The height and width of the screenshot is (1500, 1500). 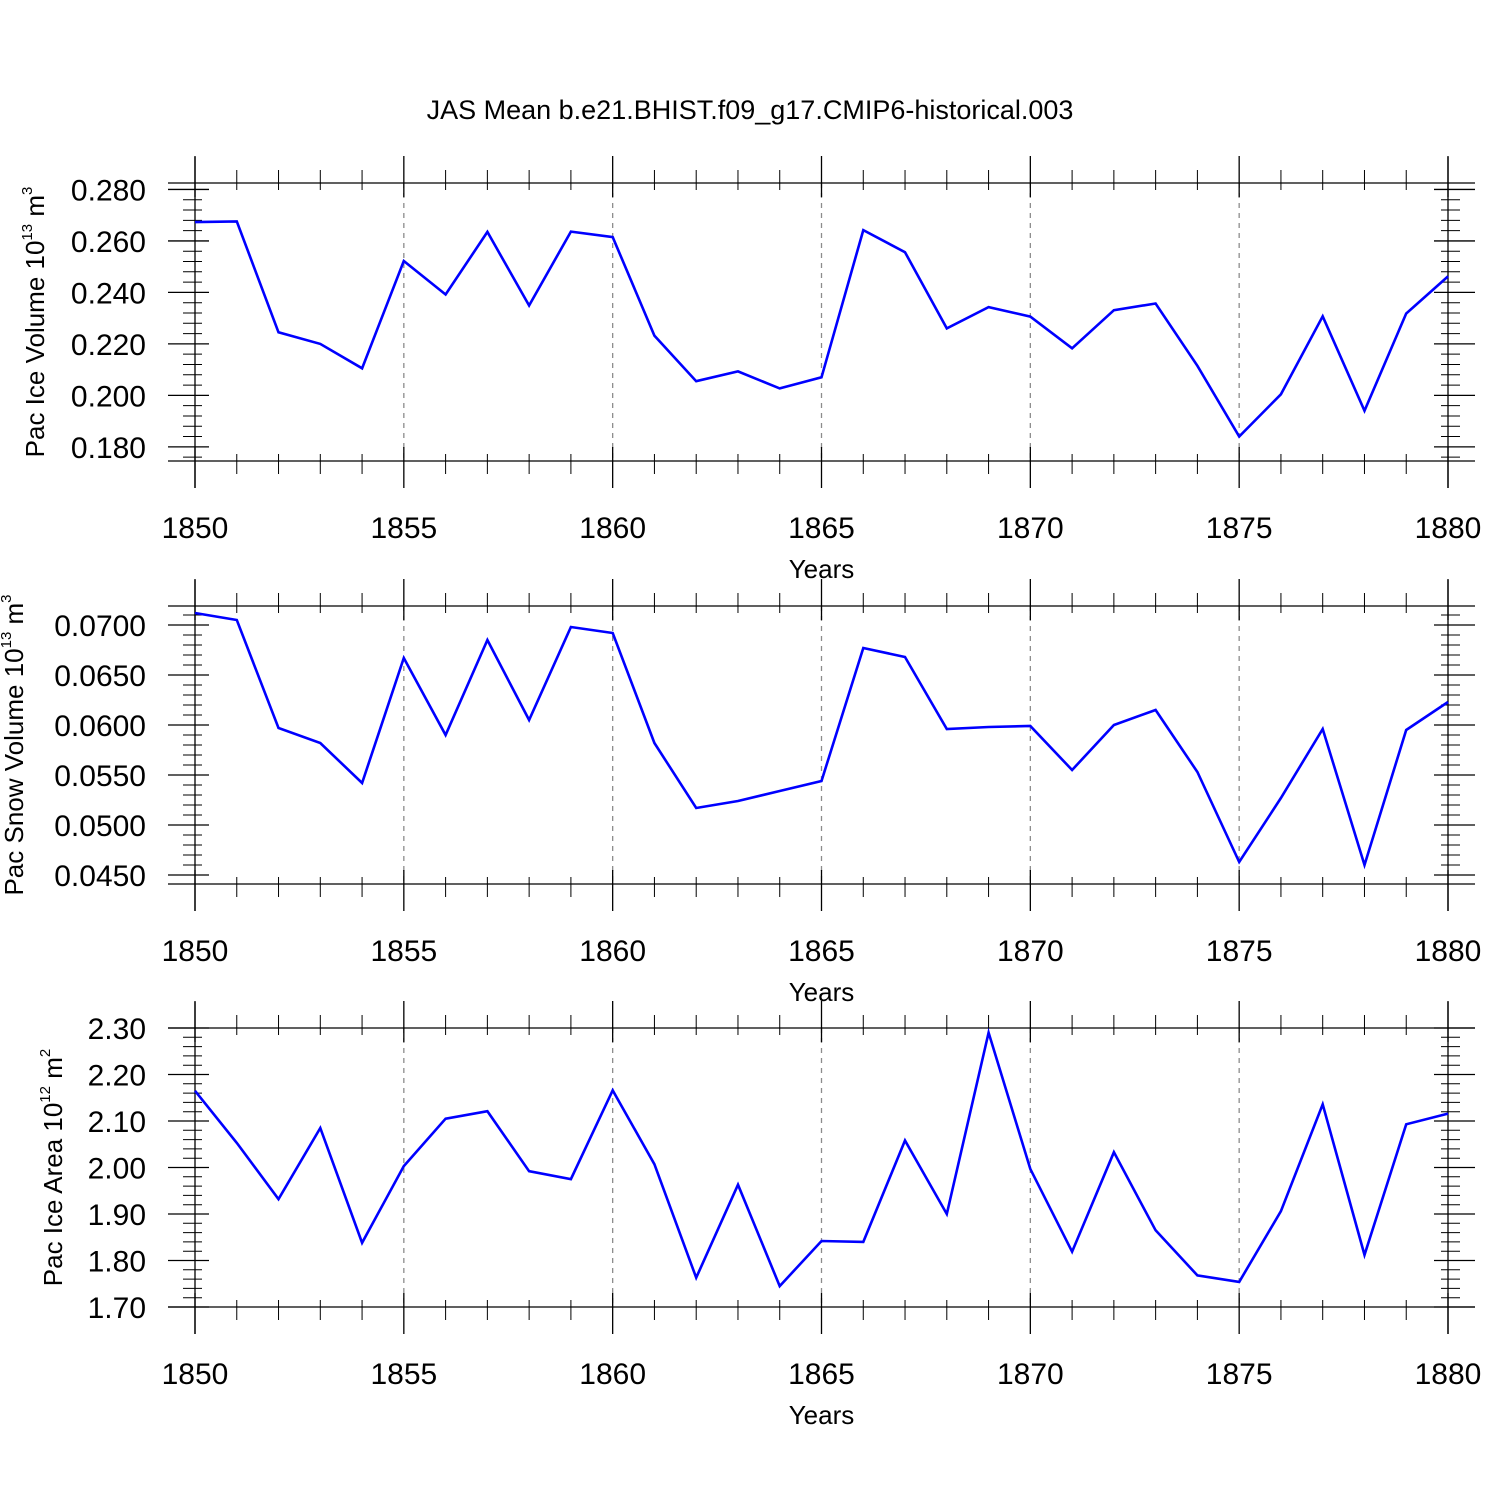 I want to click on y-tick-label: 2.00, so click(x=117, y=1169).